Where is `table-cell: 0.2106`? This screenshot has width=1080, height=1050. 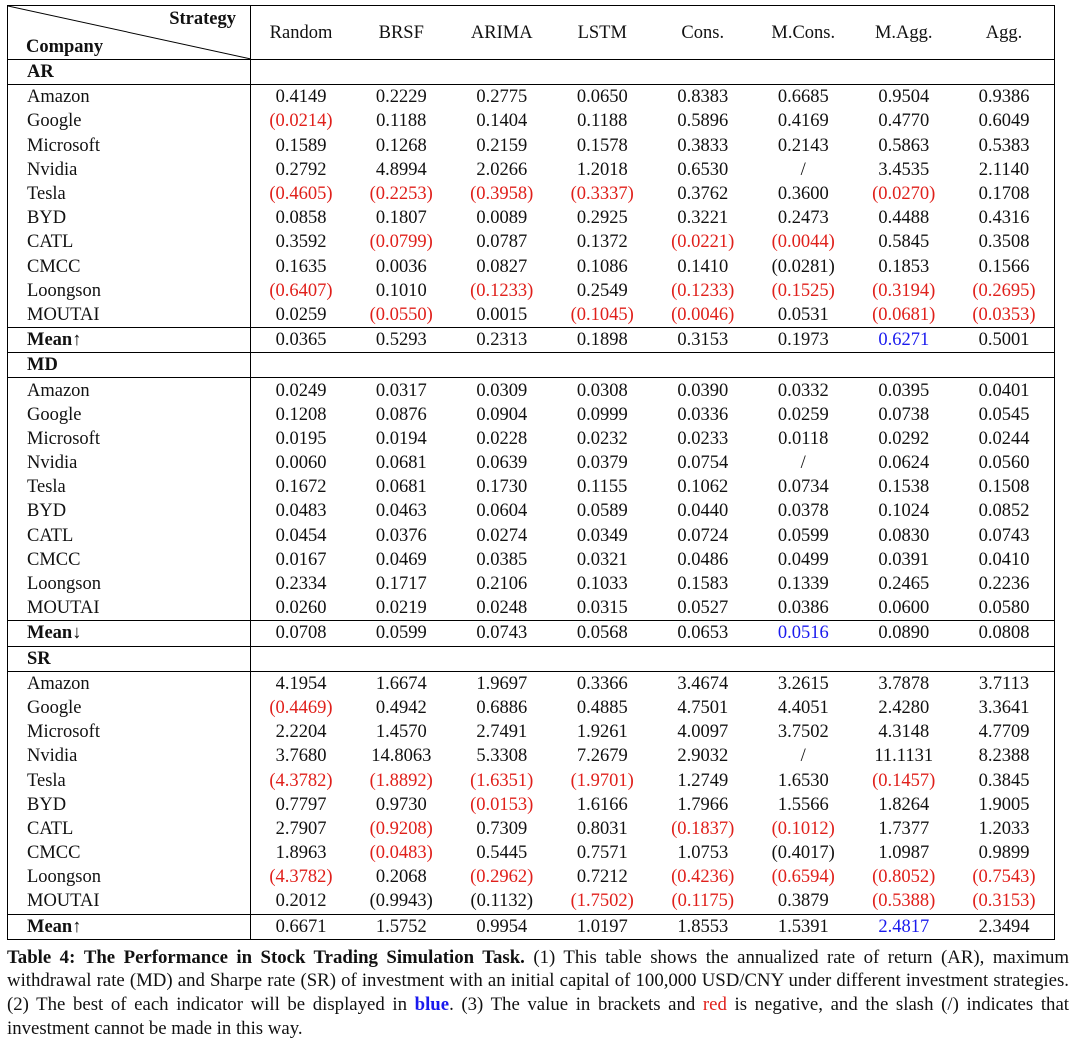 table-cell: 0.2106 is located at coordinates (502, 584).